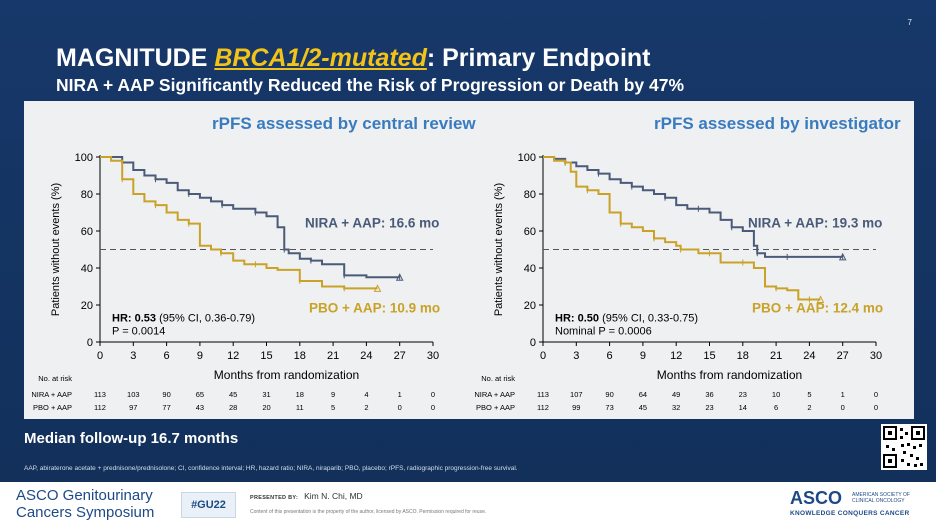 This screenshot has height=526, width=936. Describe the element at coordinates (131, 438) in the screenshot. I see `followup-text: Median follow-up 16.7 months` at that location.